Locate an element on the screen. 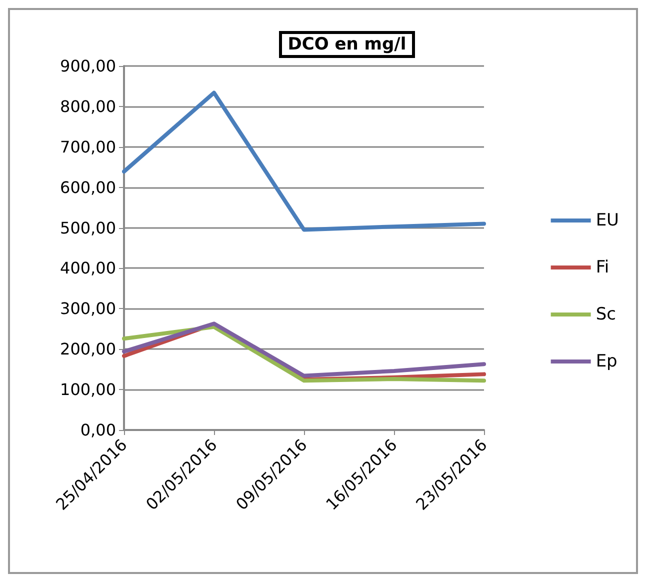  line-series is located at coordinates (304, 161).